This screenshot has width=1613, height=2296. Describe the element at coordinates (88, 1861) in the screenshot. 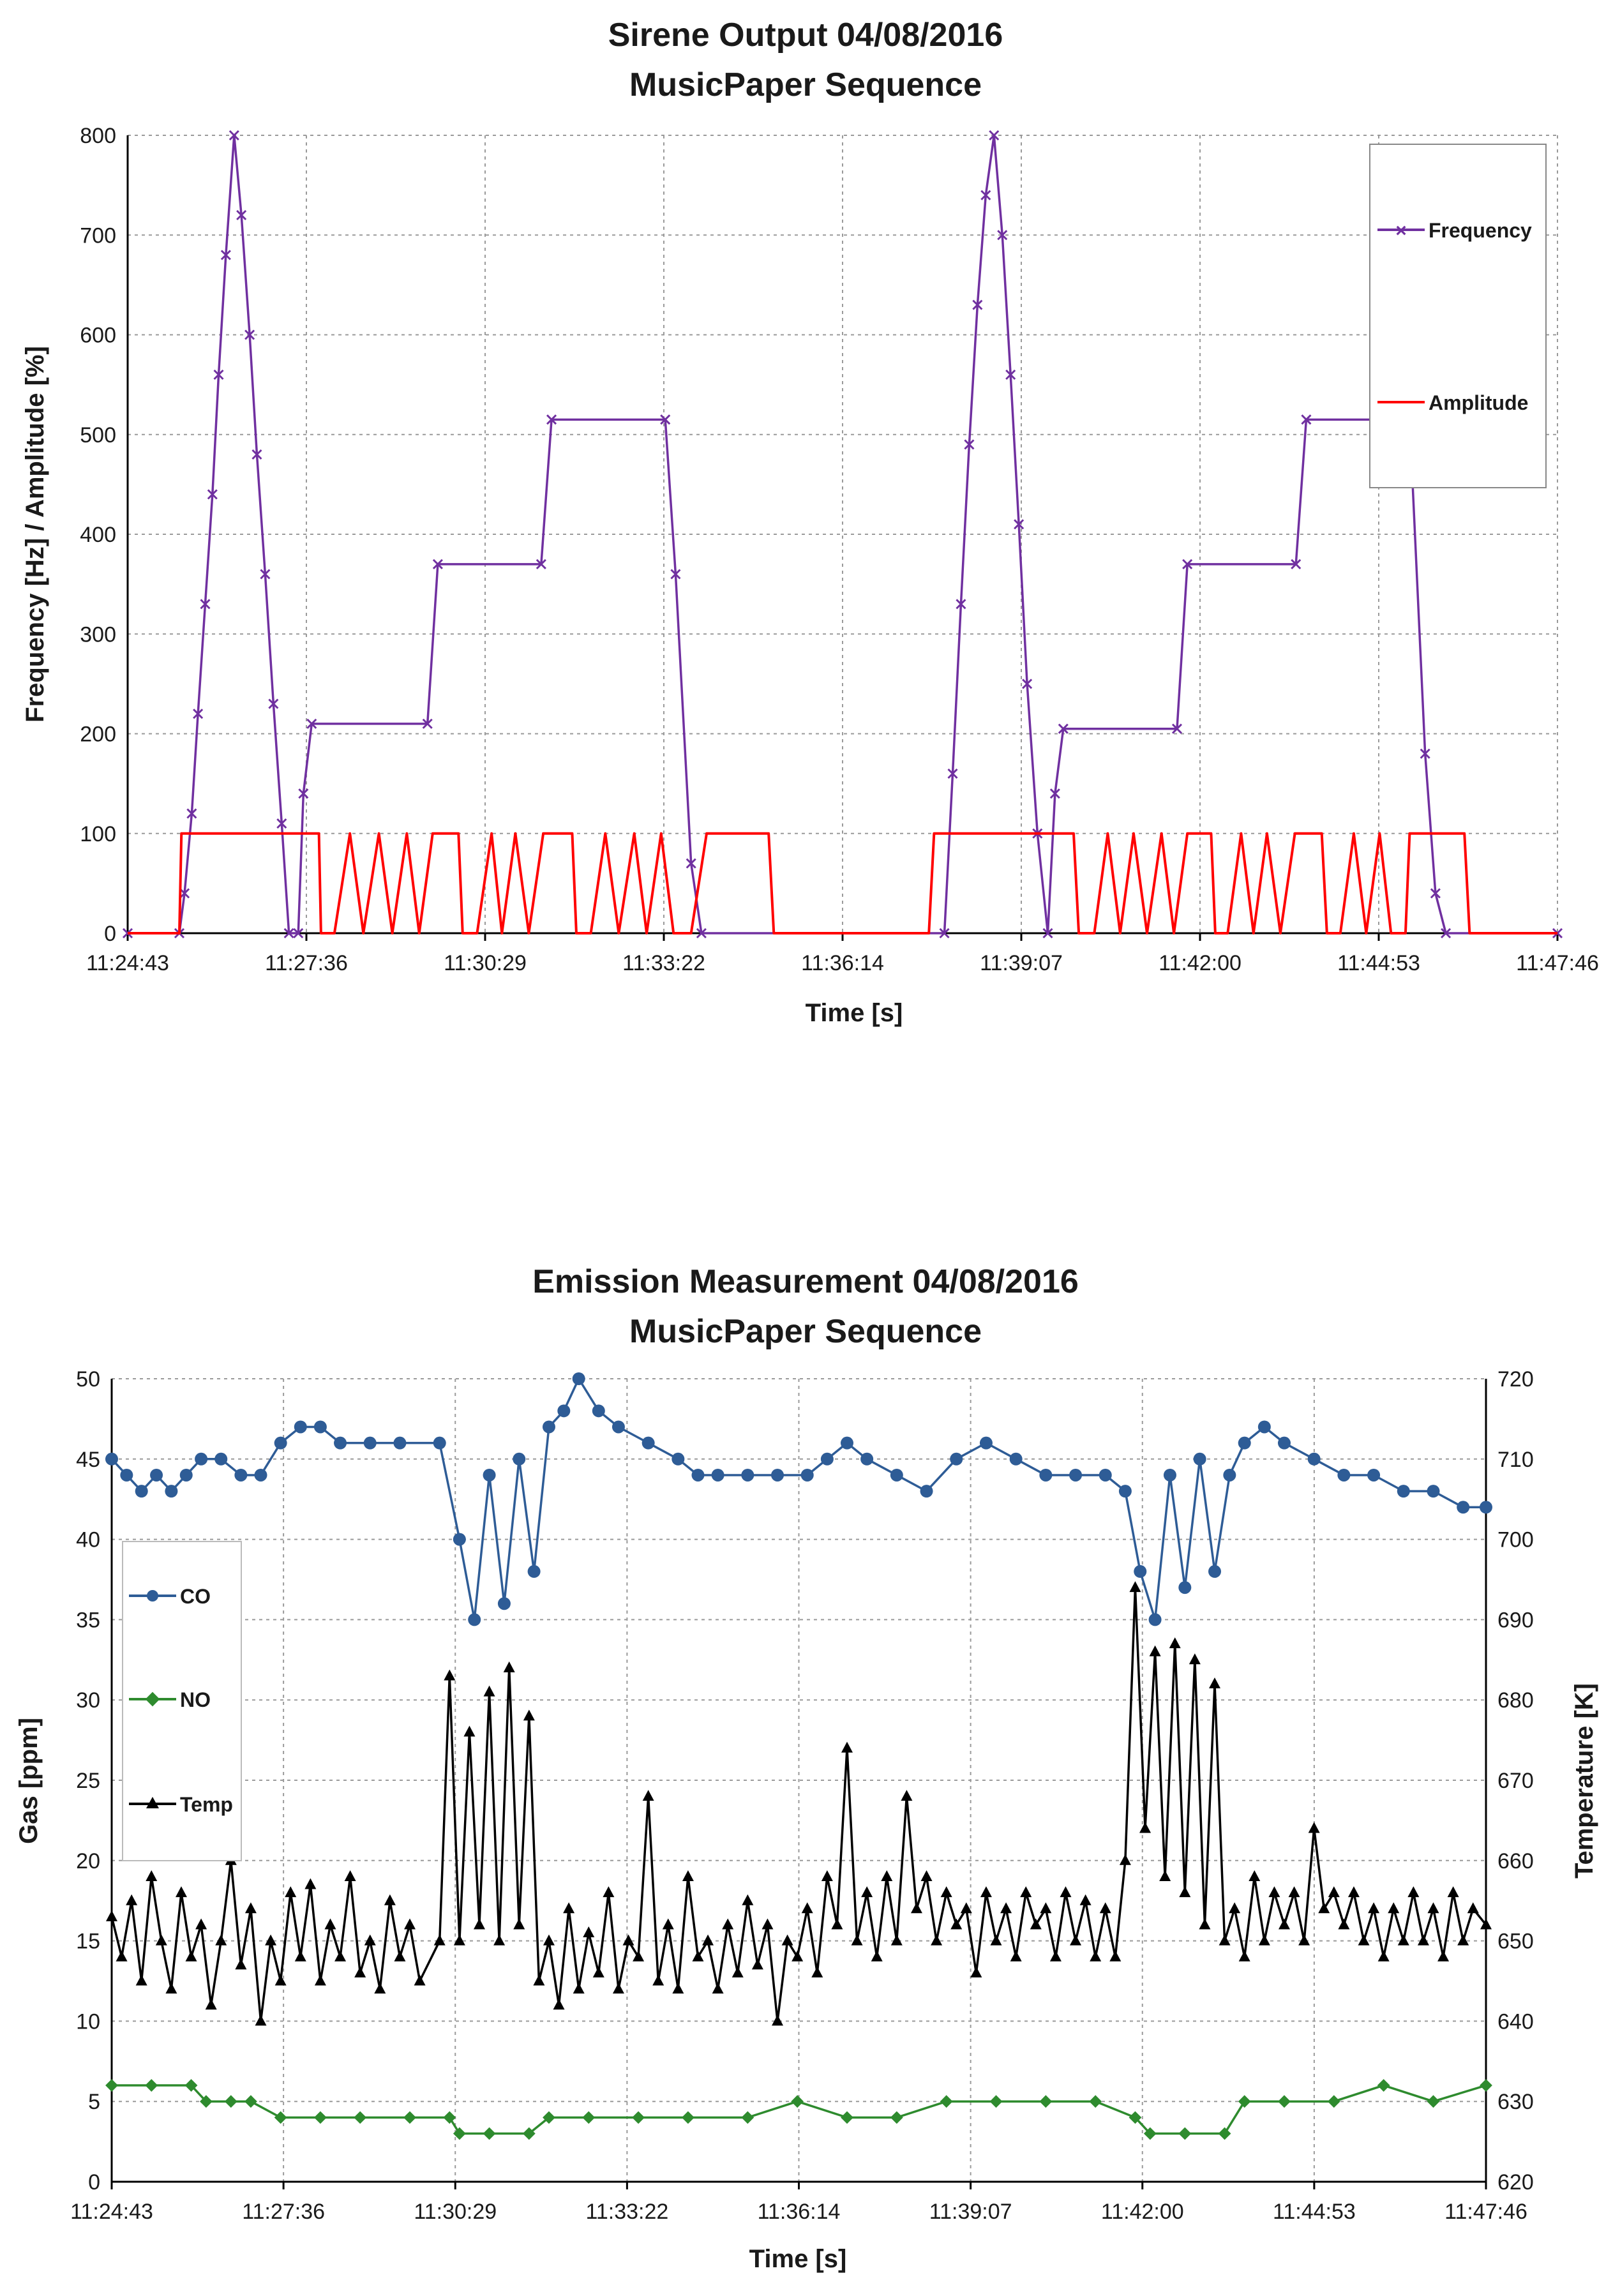

I see `y-tick-label: 20` at that location.